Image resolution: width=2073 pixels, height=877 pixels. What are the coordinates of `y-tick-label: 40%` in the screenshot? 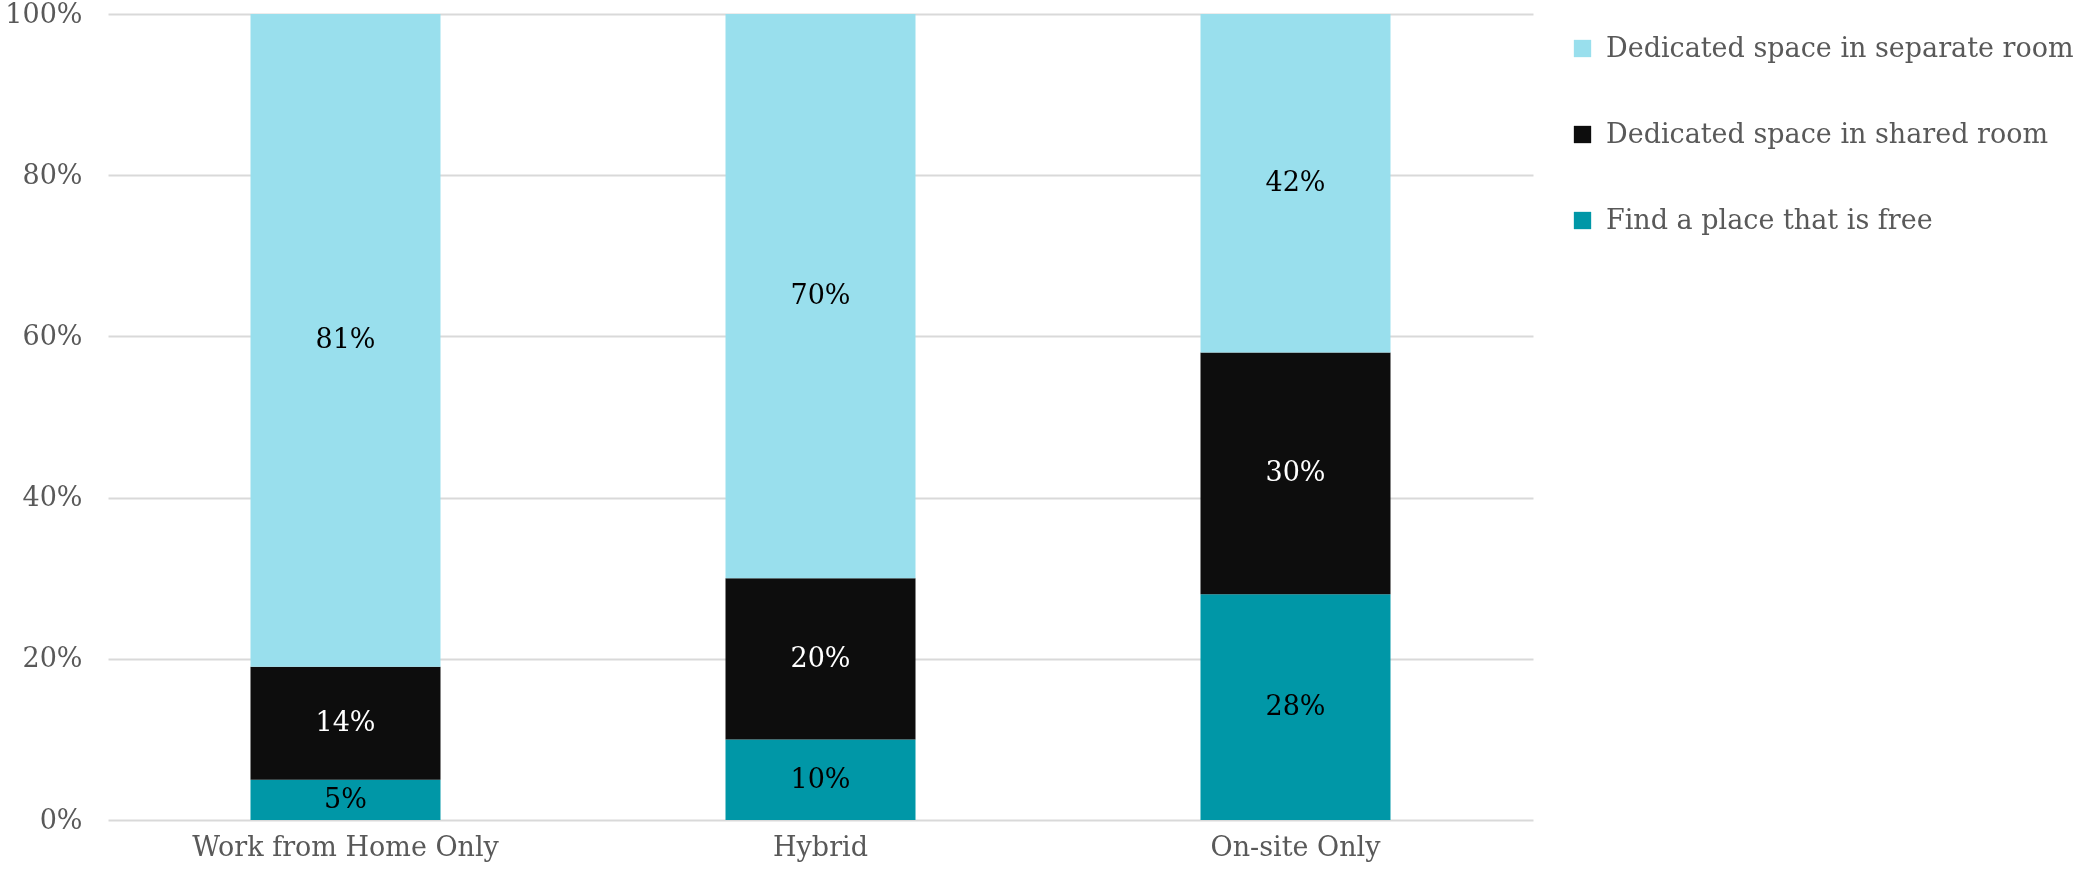 It's located at (52, 497).